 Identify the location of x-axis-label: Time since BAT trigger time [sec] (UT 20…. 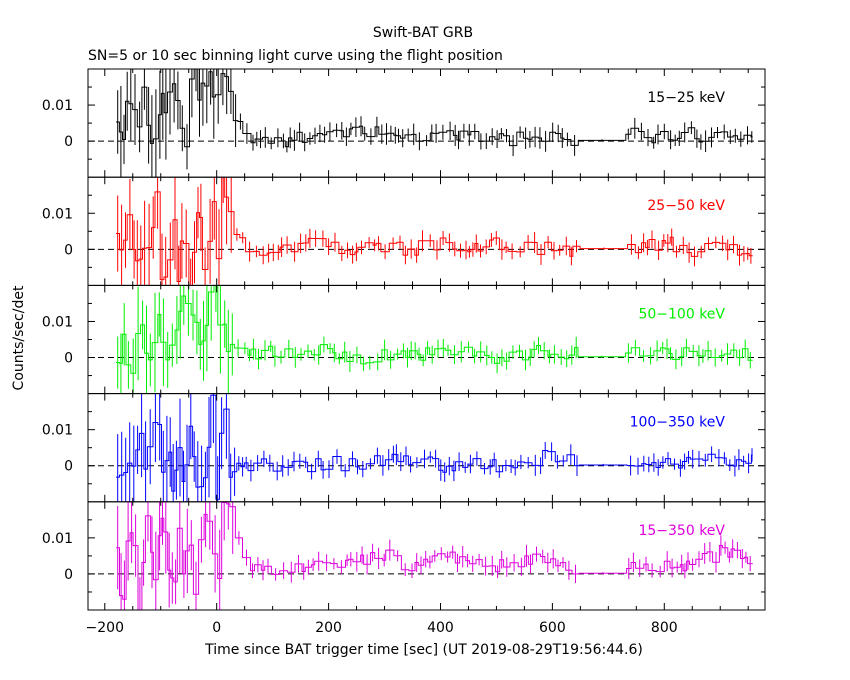
(423, 650).